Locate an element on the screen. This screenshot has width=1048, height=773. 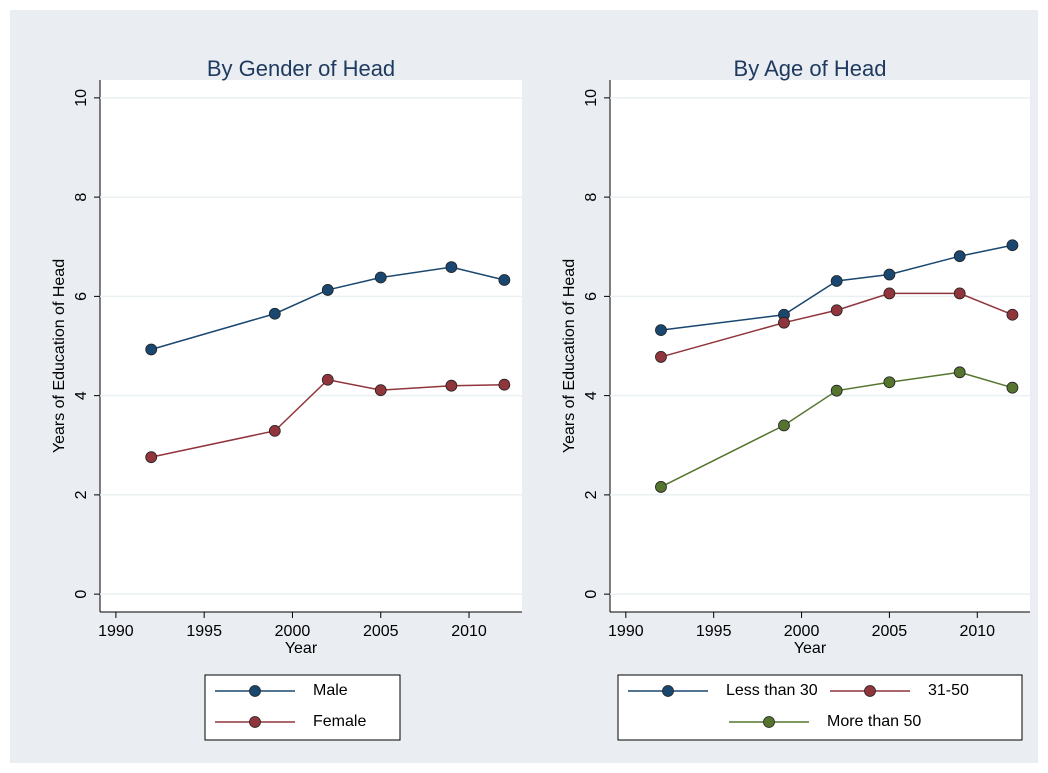
legend-label: More than 50 is located at coordinates (874, 721).